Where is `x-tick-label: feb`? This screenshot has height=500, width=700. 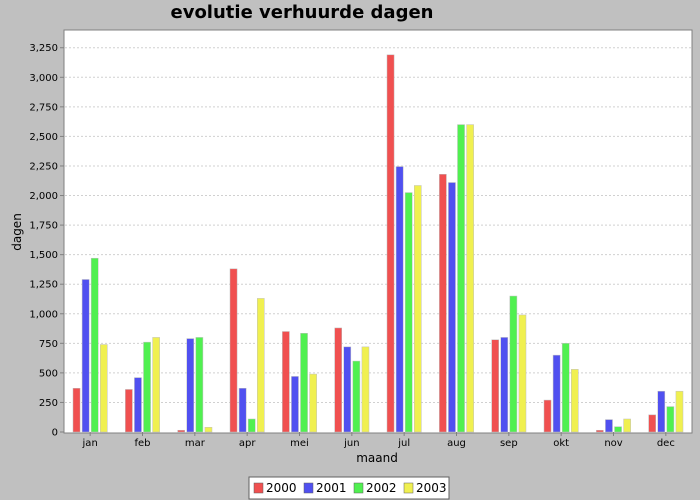 x-tick-label: feb is located at coordinates (142, 443).